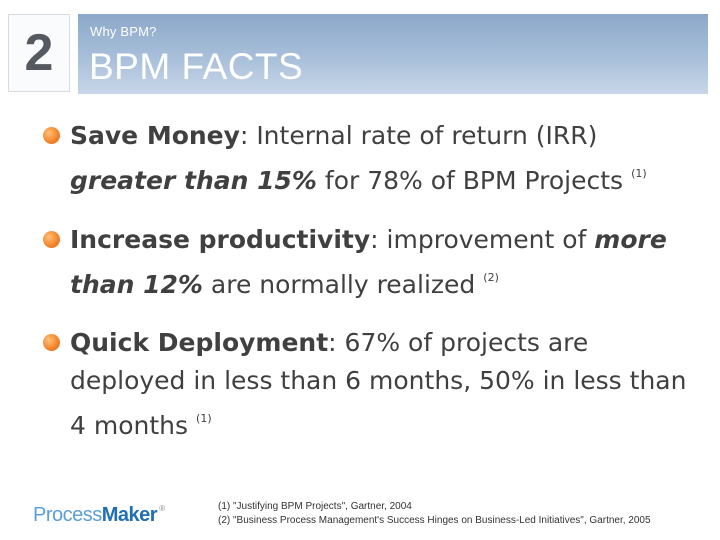 The height and width of the screenshot is (540, 720). Describe the element at coordinates (129, 515) in the screenshot. I see `logo-part-2: Maker` at that location.